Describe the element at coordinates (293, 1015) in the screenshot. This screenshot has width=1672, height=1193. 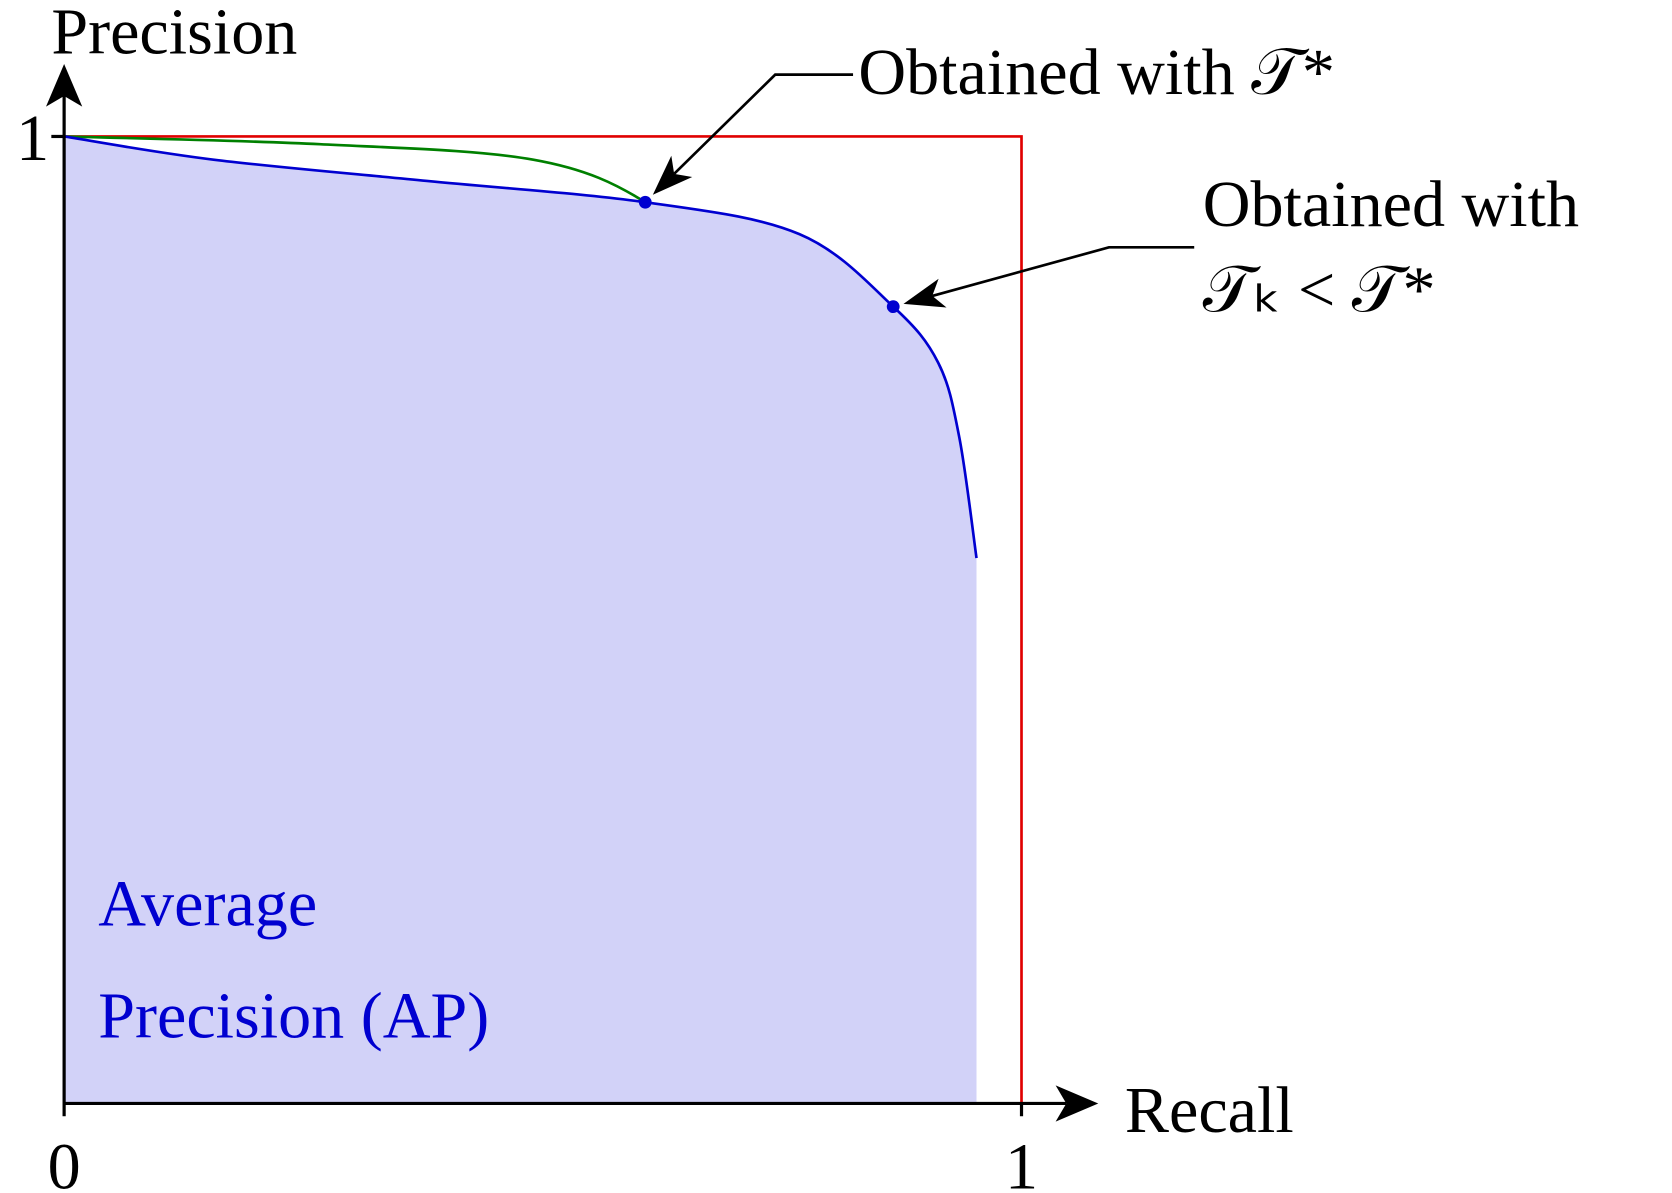
I see `area-label: Precision (AP)` at that location.